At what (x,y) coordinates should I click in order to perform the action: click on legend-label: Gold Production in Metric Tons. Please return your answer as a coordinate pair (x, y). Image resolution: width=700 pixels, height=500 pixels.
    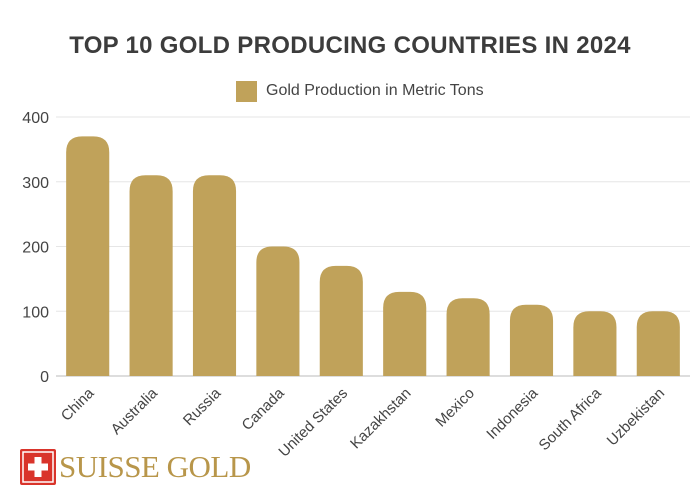
    Looking at the image, I should click on (375, 90).